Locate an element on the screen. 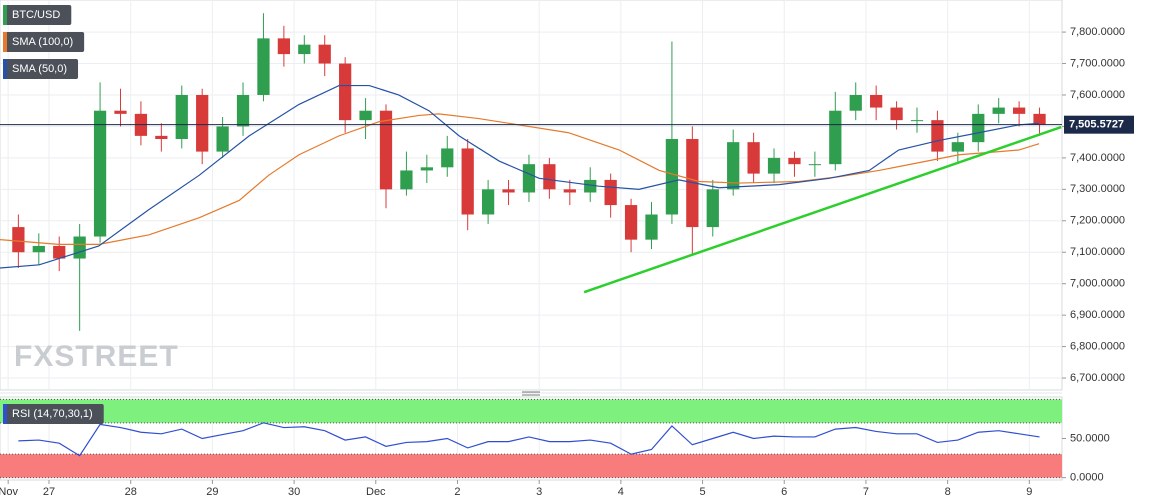 Image resolution: width=1153 pixels, height=503 pixels. x-tick-label: 27 is located at coordinates (49, 492).